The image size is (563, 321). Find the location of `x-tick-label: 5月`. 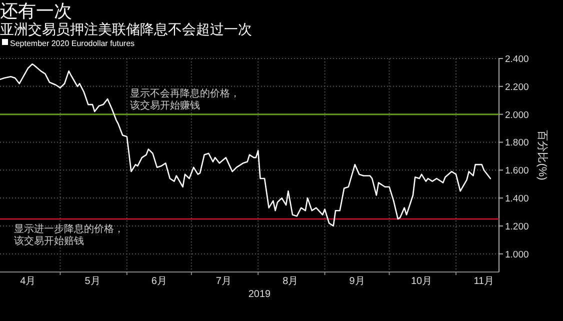

x-tick-label: 5月 is located at coordinates (92, 281).